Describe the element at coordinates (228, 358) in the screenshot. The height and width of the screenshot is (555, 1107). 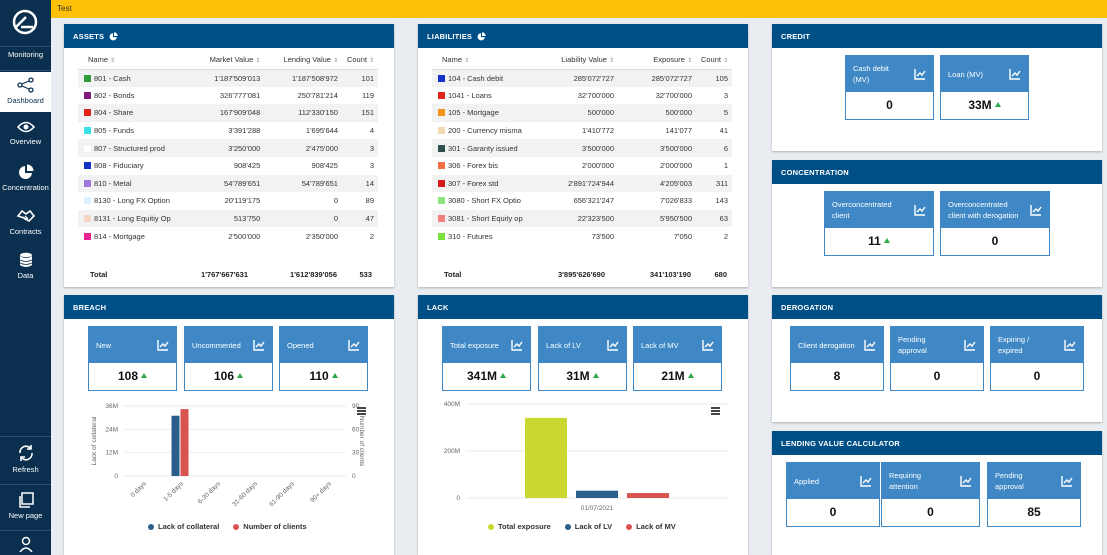
I see `breach-uncommented-card: Uncommented 106` at that location.